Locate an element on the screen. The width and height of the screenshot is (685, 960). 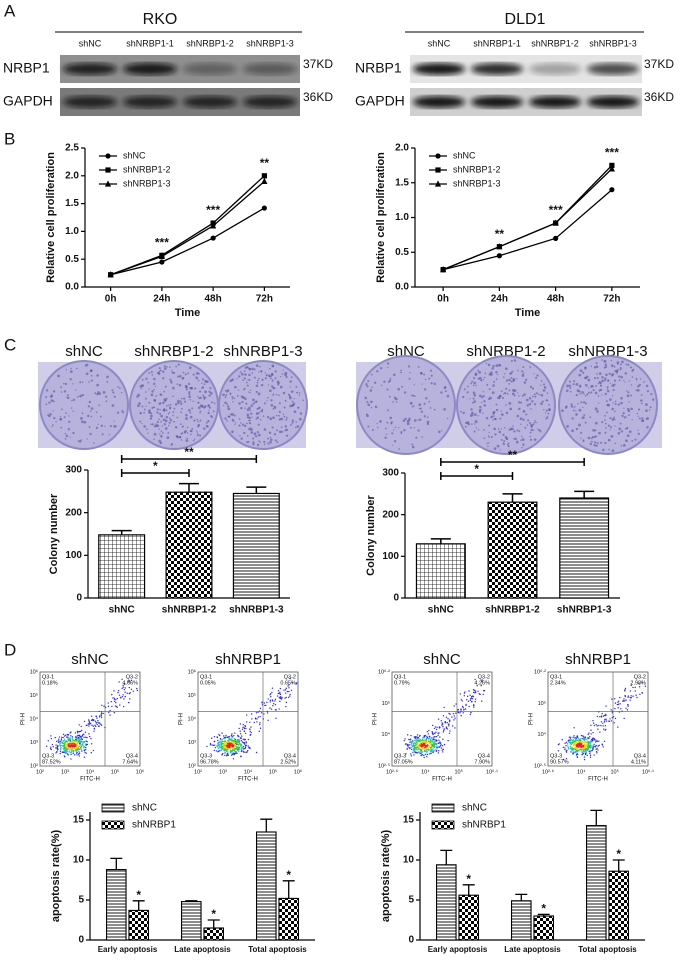
significance: * is located at coordinates (213, 914).